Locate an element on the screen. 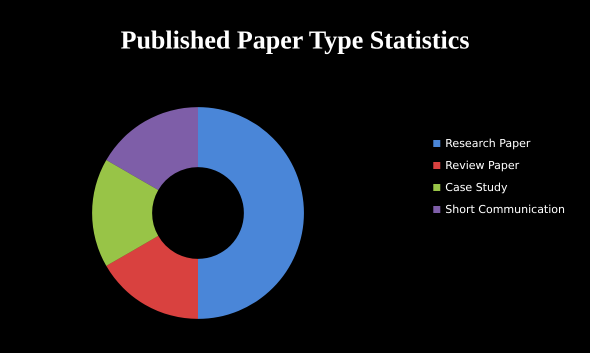  legend-label: Case Study is located at coordinates (476, 187).